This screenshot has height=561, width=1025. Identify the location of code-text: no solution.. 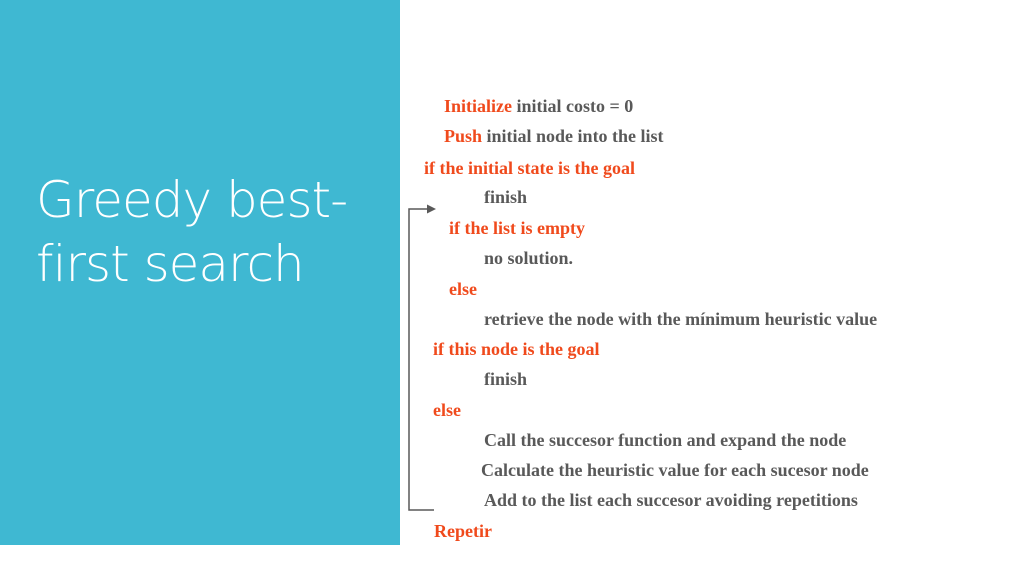
(529, 258).